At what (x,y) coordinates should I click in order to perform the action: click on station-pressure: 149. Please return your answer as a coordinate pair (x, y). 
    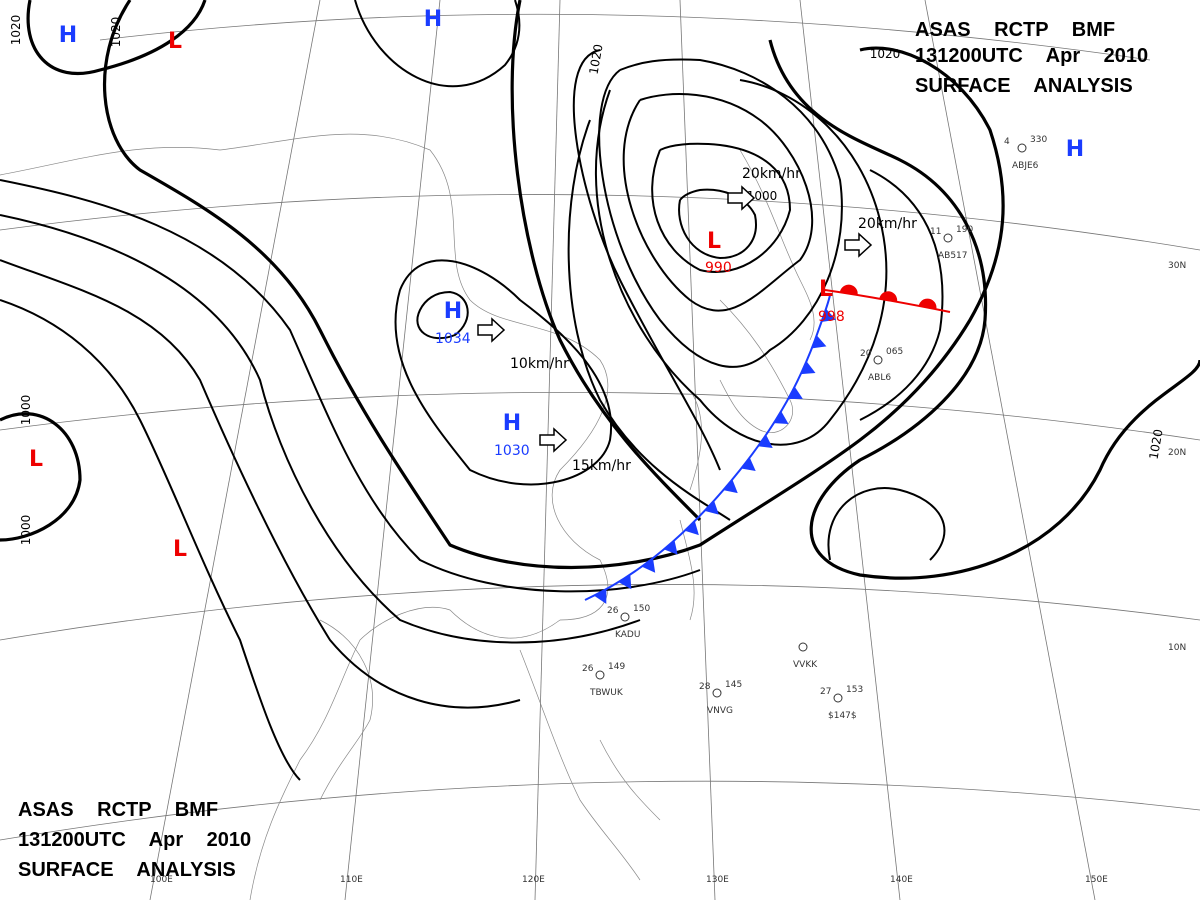
    Looking at the image, I should click on (616, 667).